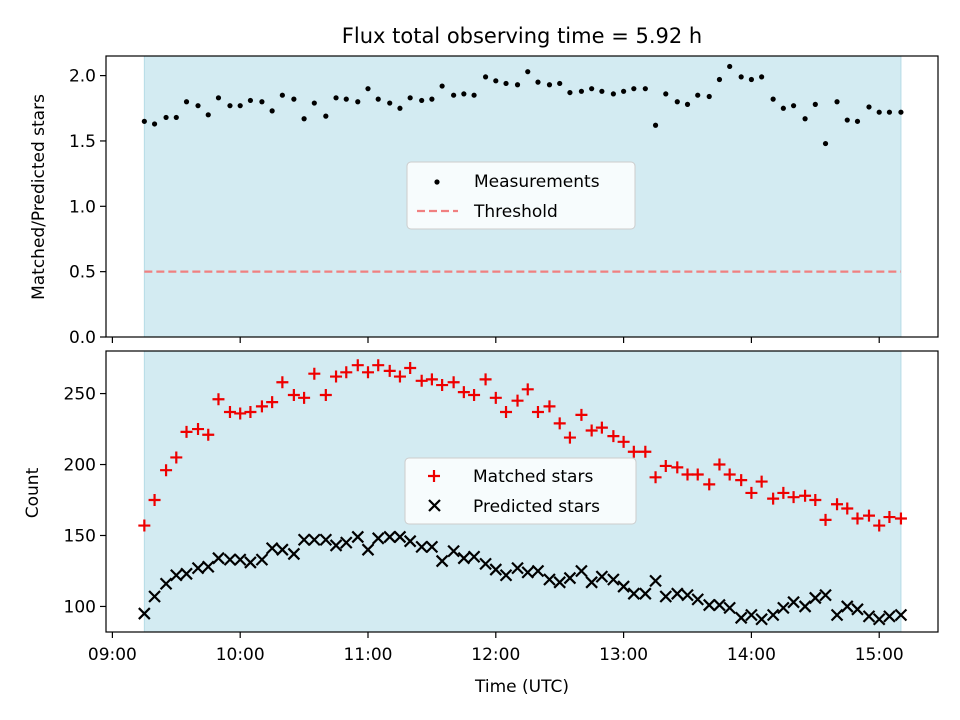  I want to click on plus-marker-icon, so click(434, 476).